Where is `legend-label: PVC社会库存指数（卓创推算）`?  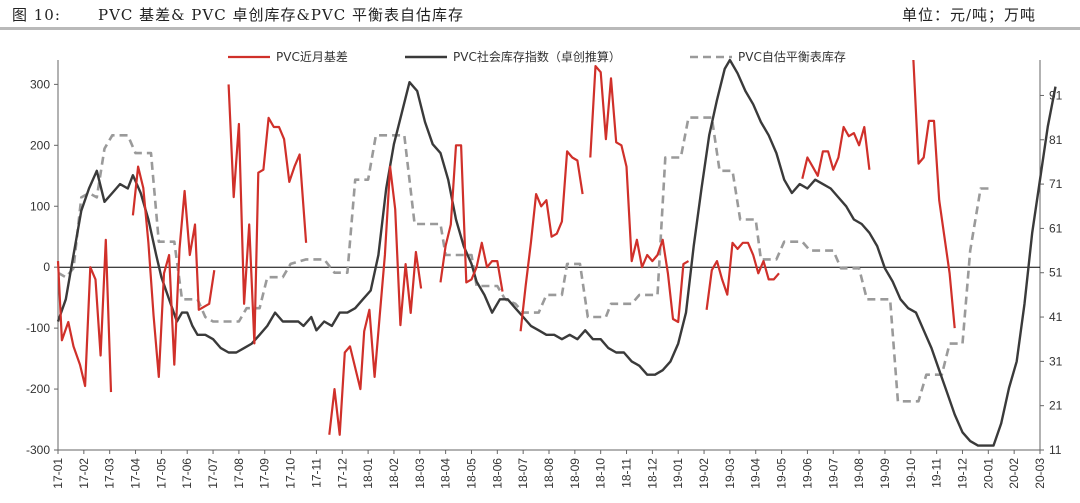 legend-label: PVC社会库存指数（卓创推算） is located at coordinates (537, 56).